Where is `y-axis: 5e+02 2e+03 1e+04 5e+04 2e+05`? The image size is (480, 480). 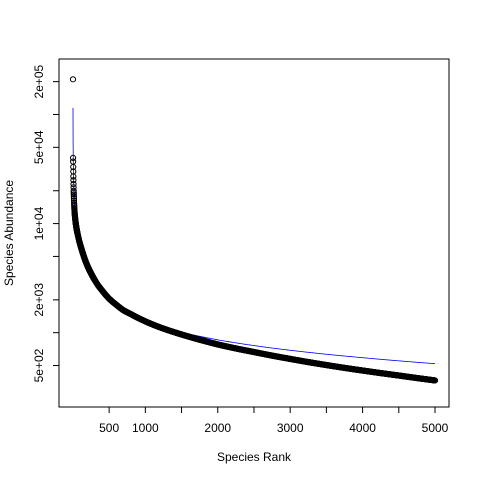 y-axis: 5e+02 2e+03 1e+04 5e+04 2e+05 is located at coordinates (46, 223).